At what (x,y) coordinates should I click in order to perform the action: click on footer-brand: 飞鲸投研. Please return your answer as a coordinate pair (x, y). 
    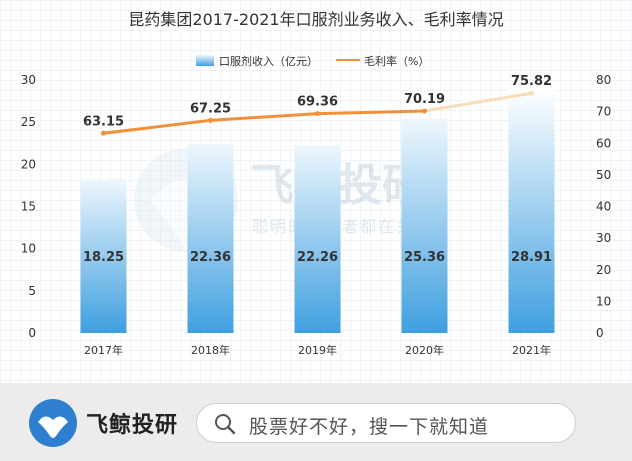
    Looking at the image, I should click on (132, 425).